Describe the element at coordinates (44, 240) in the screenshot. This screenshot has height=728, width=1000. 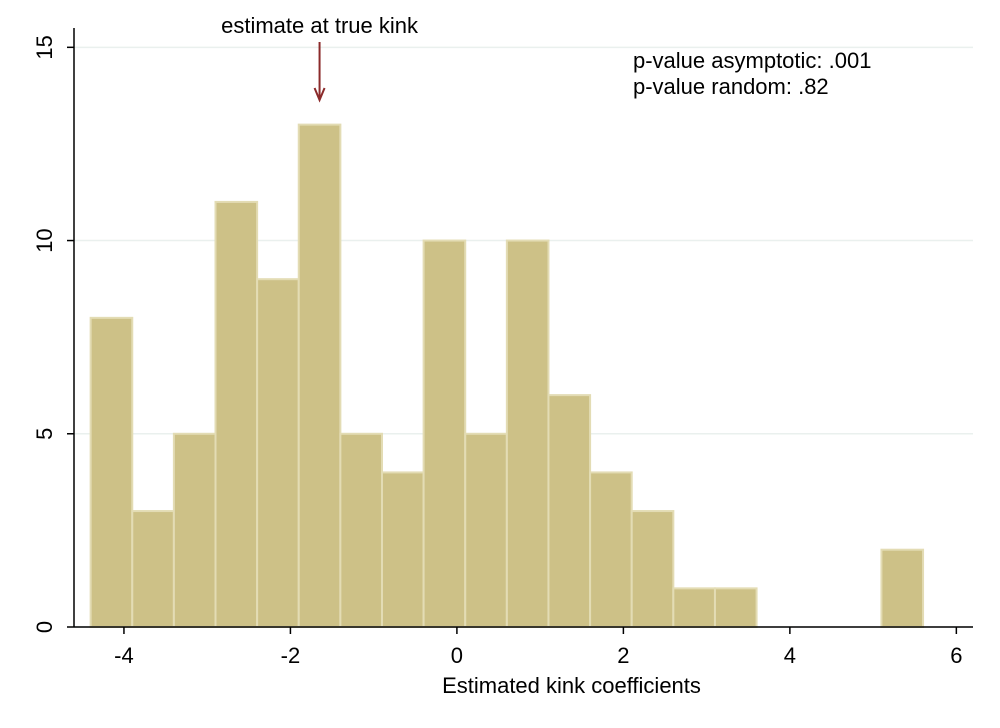
I see `y-tick-label: 10` at that location.